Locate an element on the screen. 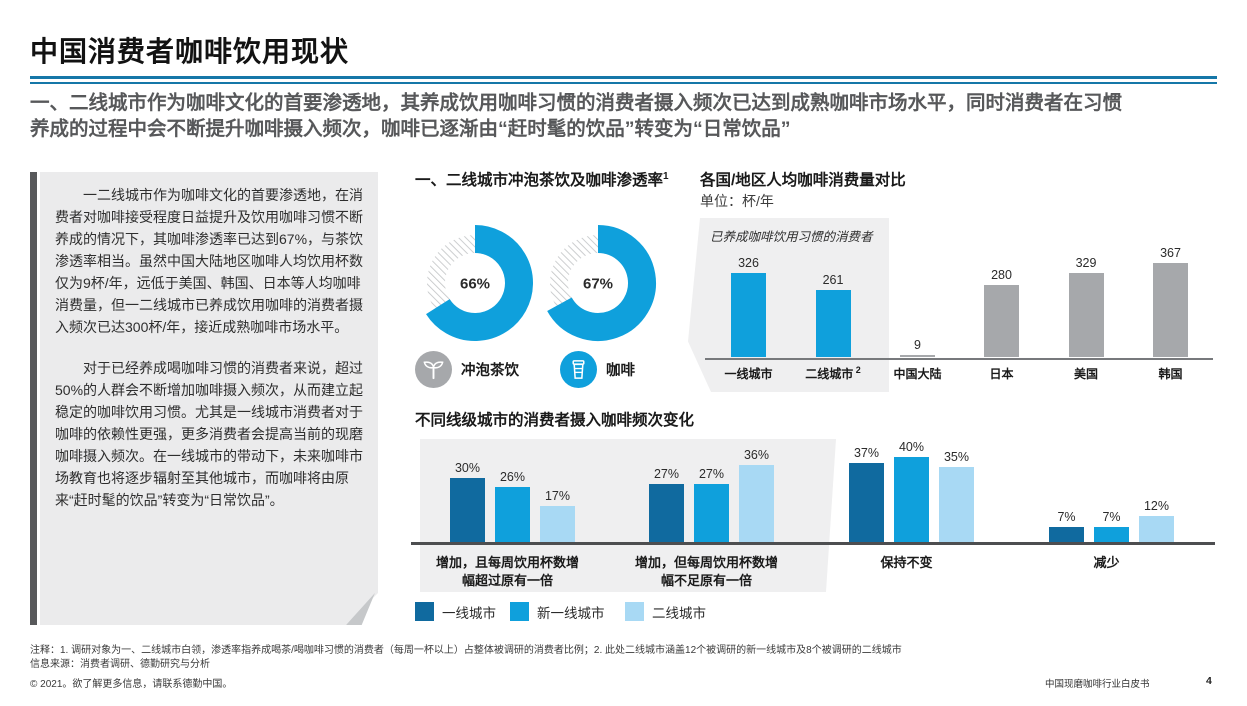  group-category-label: 减少 is located at coordinates (1107, 563).